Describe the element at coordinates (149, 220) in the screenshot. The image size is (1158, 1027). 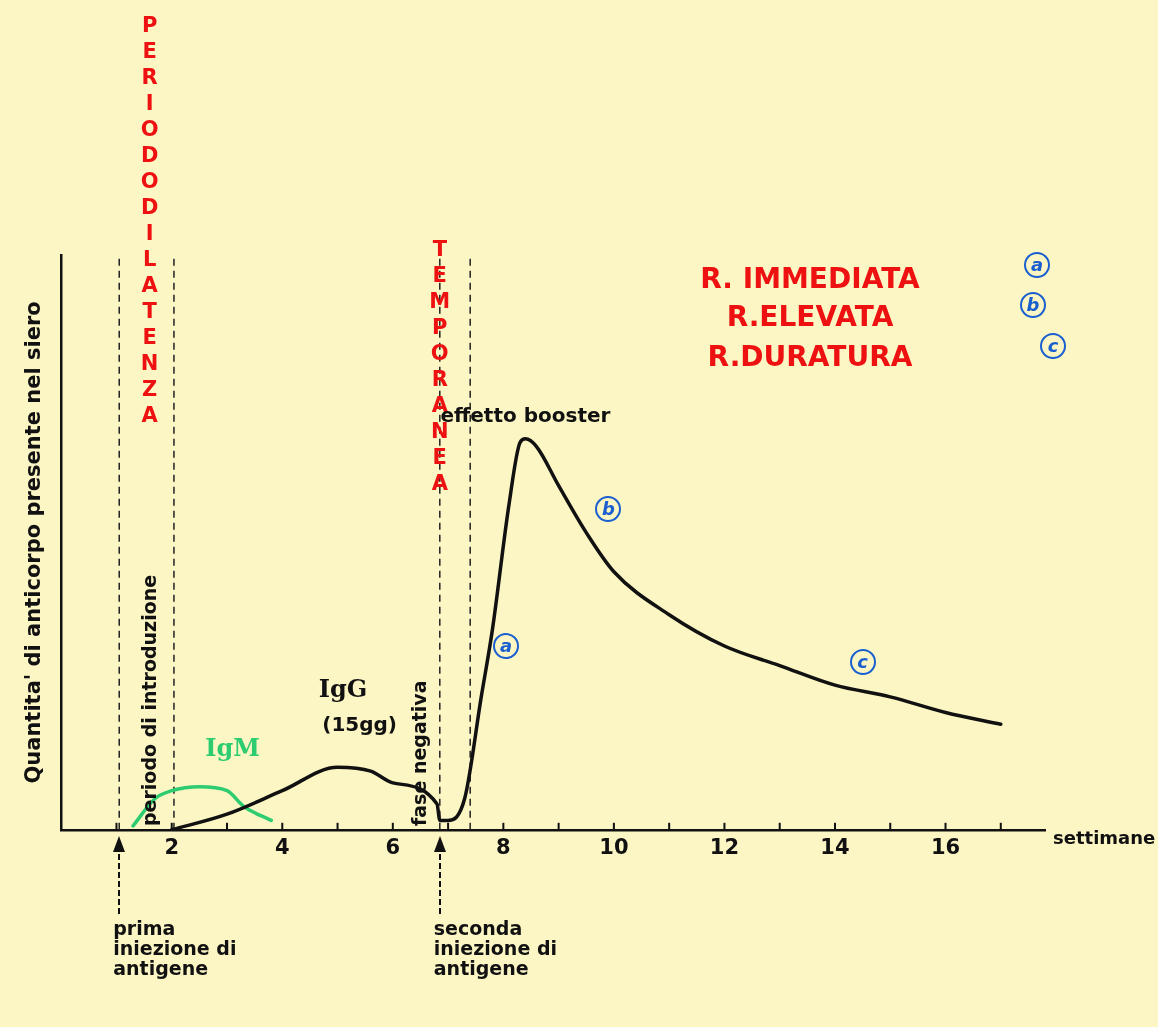
I see `text: PERIODO DI LATENZA` at that location.